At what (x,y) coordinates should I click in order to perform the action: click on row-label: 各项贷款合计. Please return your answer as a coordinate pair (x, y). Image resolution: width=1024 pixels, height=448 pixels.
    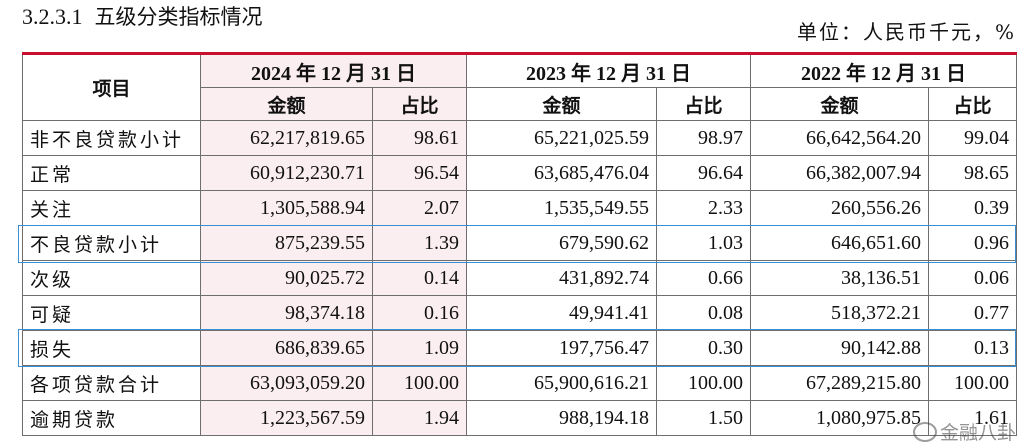
    Looking at the image, I should click on (111, 383).